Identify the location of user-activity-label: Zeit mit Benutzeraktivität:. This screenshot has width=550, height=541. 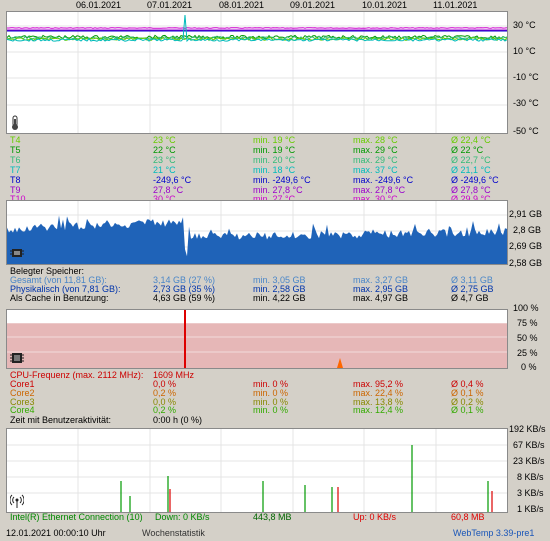
(61, 420).